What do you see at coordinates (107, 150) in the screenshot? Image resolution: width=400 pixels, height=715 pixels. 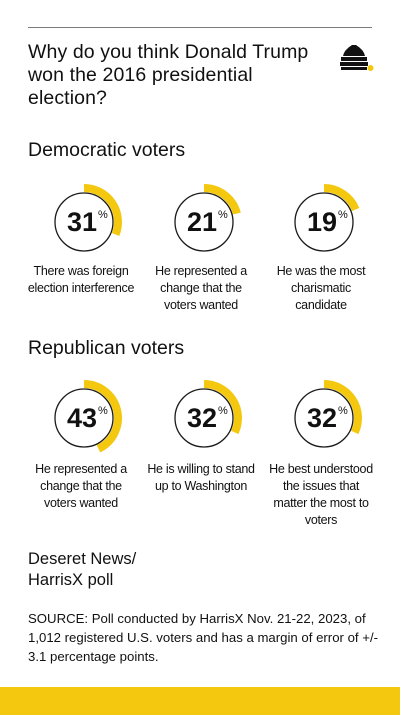 I see `section-title-democratic: Democratic voters` at bounding box center [107, 150].